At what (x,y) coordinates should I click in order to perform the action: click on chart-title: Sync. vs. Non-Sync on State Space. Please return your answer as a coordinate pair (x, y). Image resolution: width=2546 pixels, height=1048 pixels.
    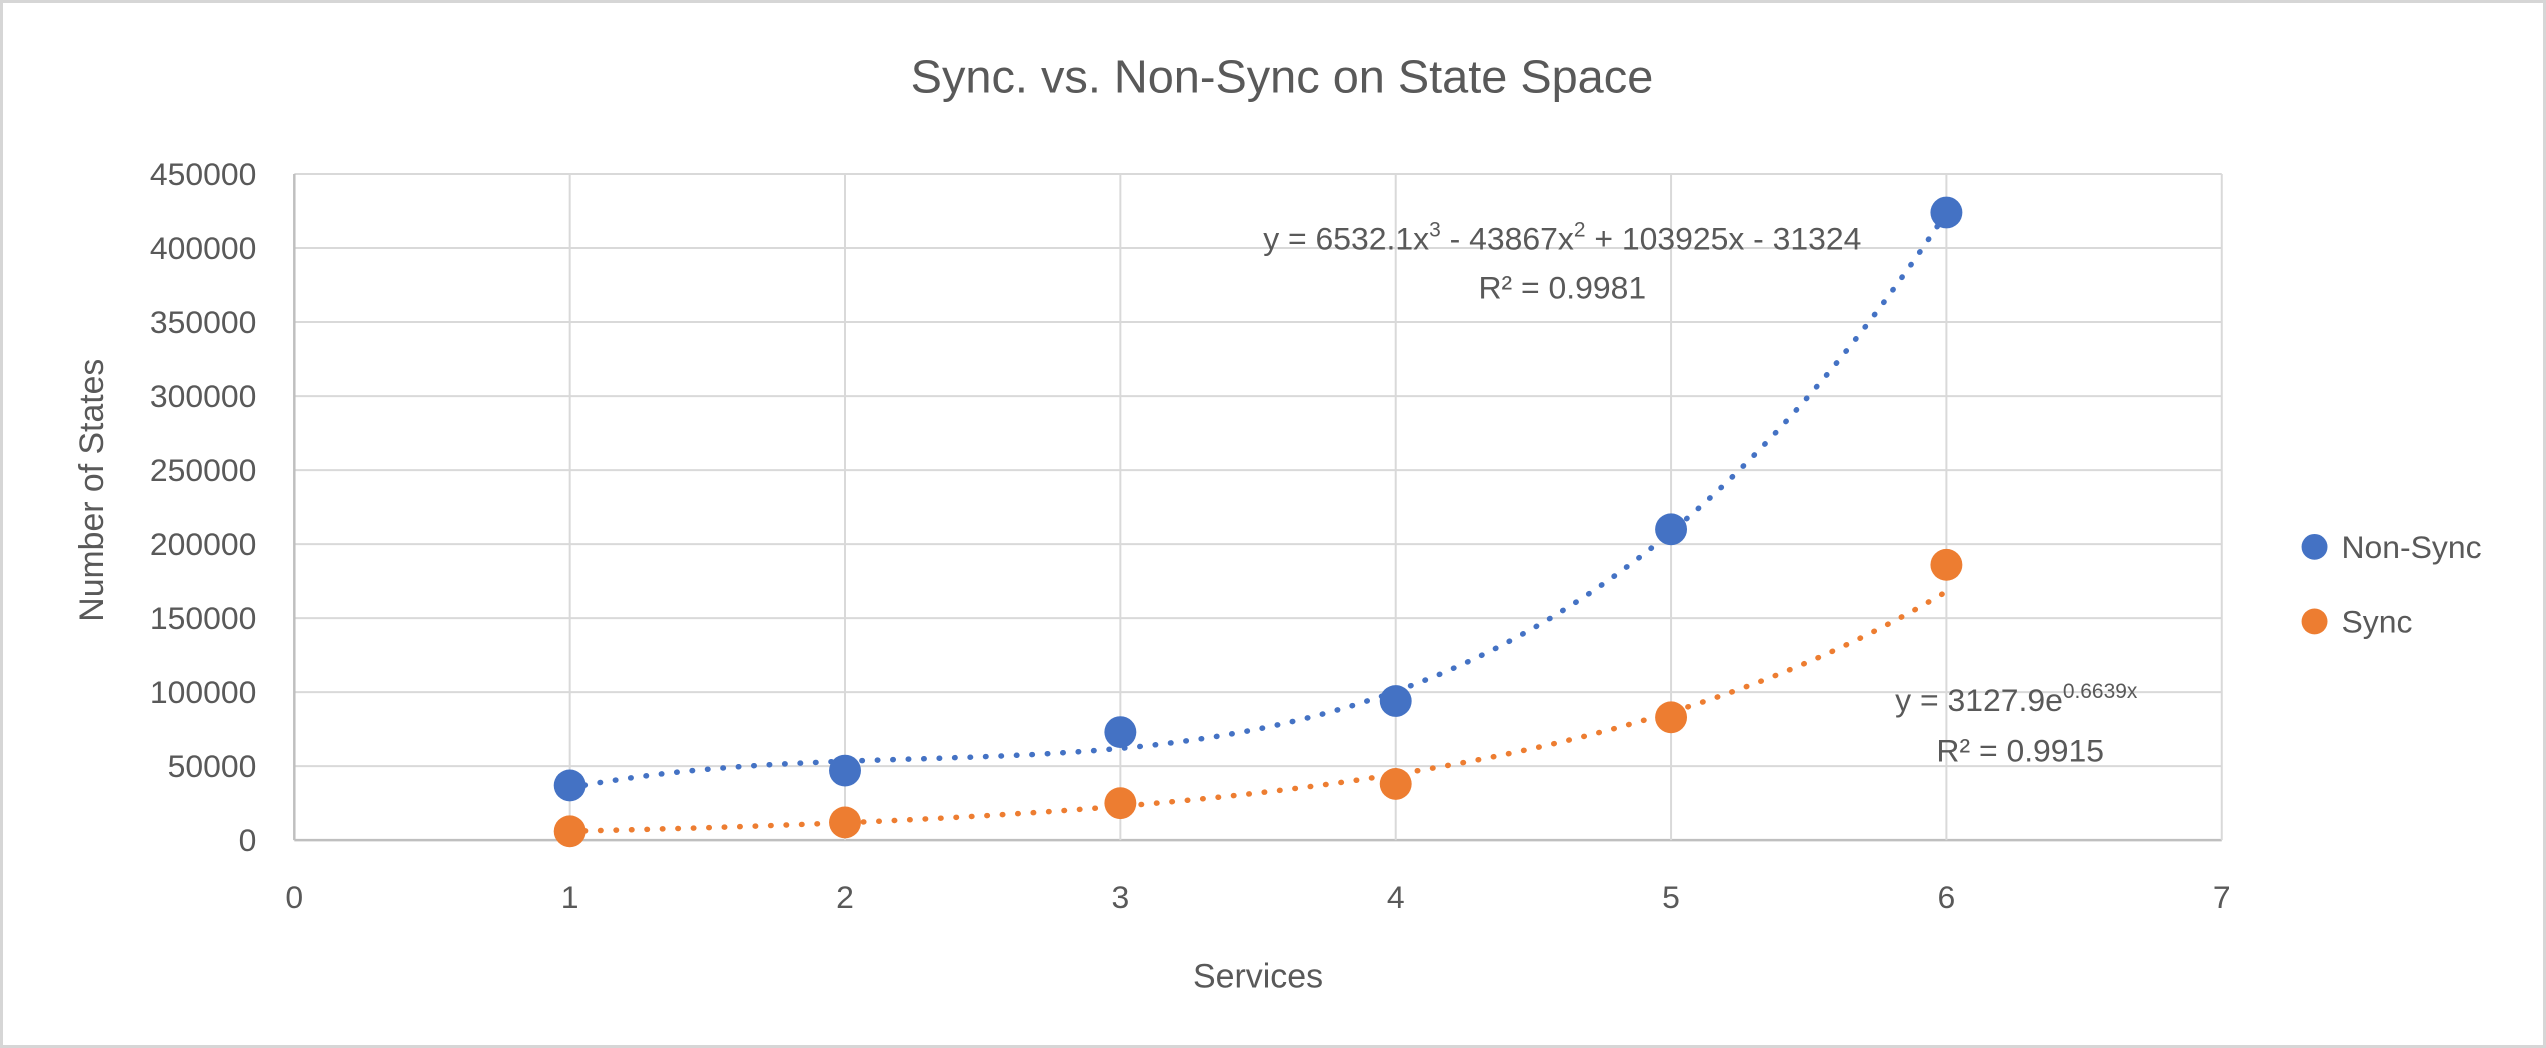
    Looking at the image, I should click on (1282, 77).